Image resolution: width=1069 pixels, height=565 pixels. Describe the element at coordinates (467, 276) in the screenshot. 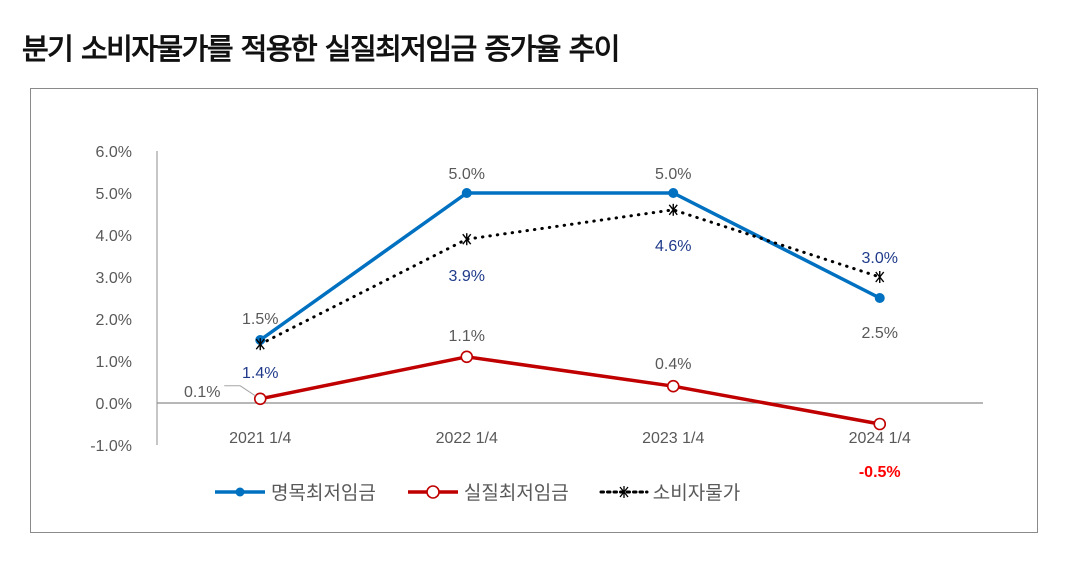

I see `data-label: 3.9%` at that location.